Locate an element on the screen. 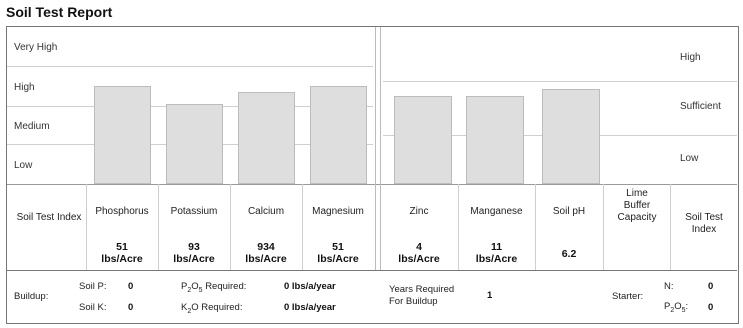  n-label: N: is located at coordinates (669, 286).